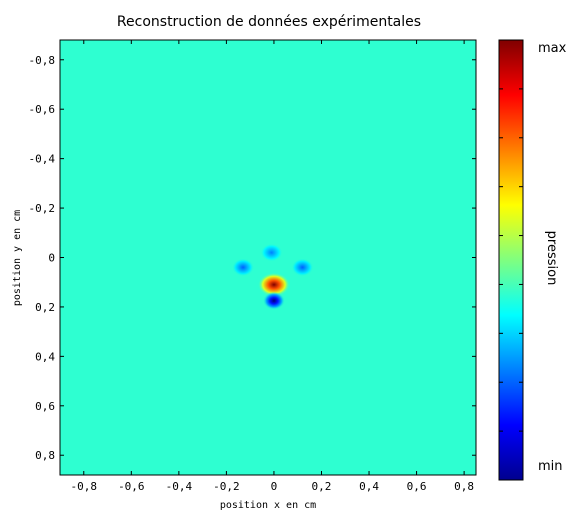 This screenshot has height=514, width=576. I want to click on colorbar-gradient, so click(511, 260).